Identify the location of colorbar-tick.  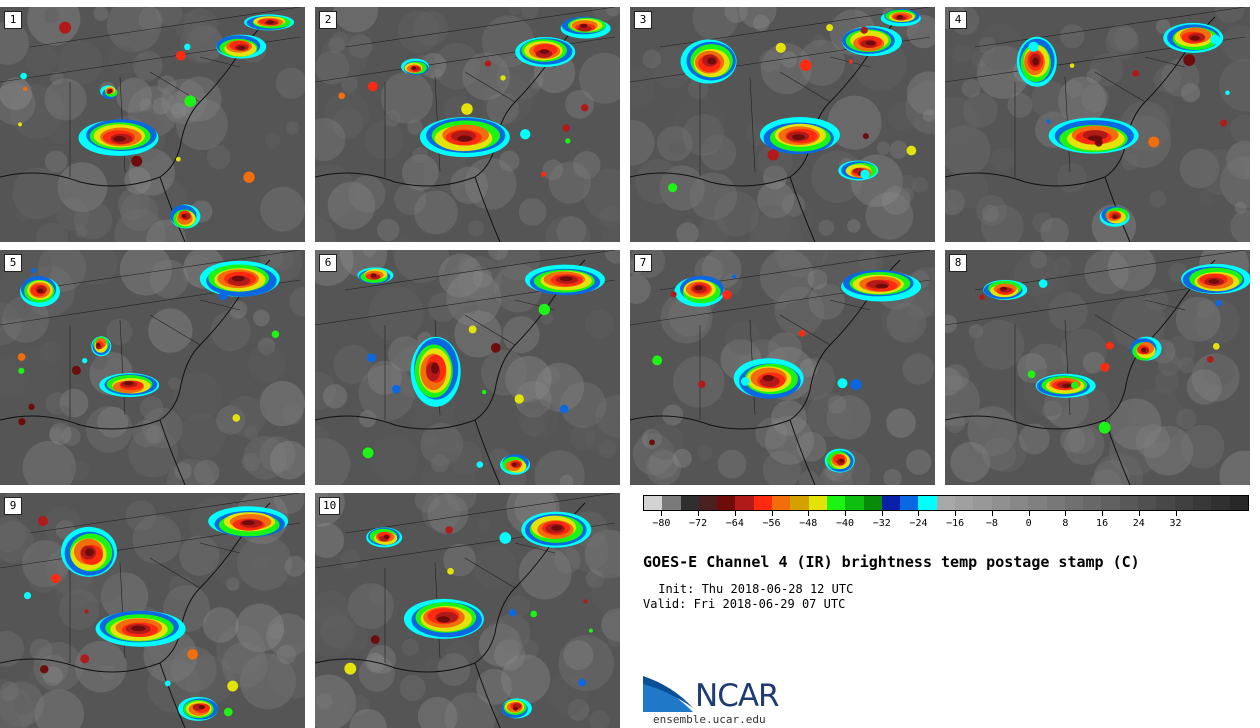
(1176, 513).